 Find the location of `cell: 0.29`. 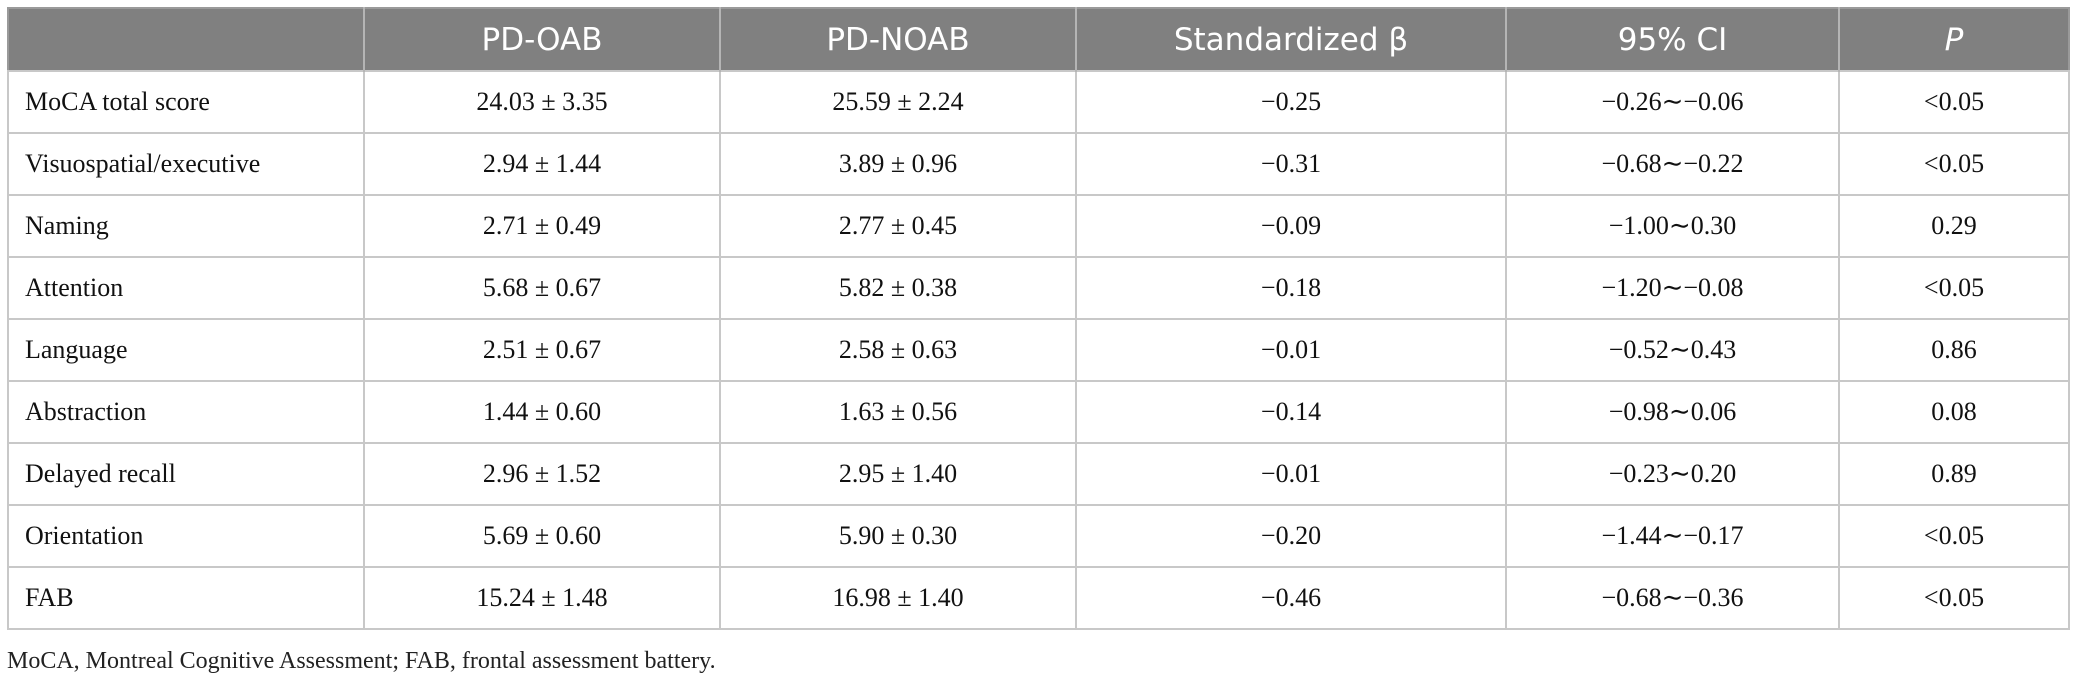

cell: 0.29 is located at coordinates (1954, 226).